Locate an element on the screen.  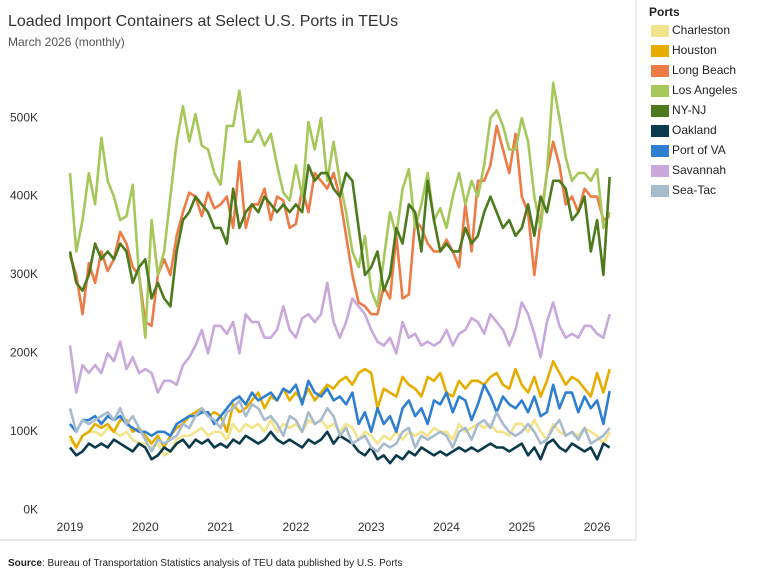
y-tick-label: 300K is located at coordinates (24, 274).